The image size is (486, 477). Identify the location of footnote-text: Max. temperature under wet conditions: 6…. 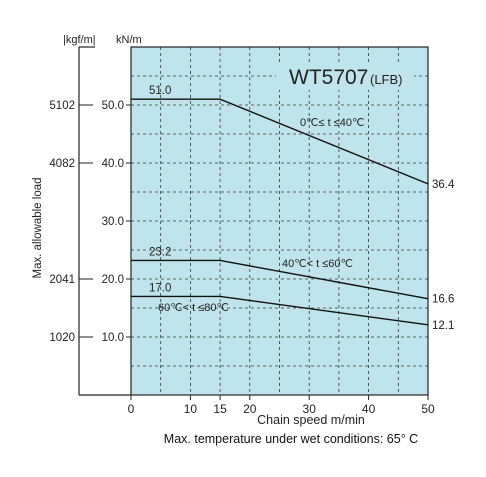
(291, 439).